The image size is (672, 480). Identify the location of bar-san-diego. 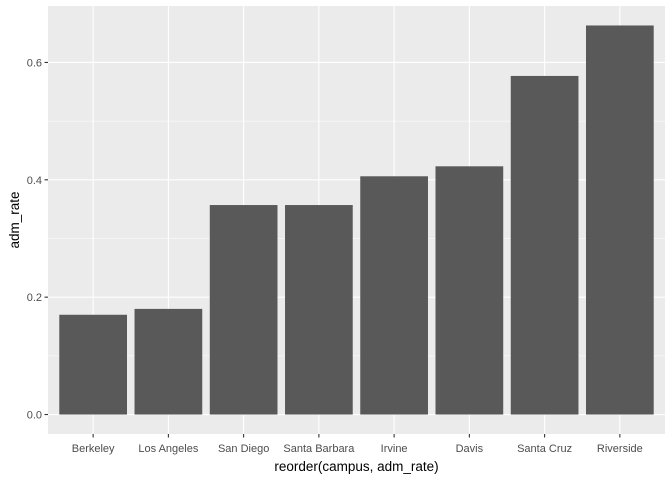
(243, 310).